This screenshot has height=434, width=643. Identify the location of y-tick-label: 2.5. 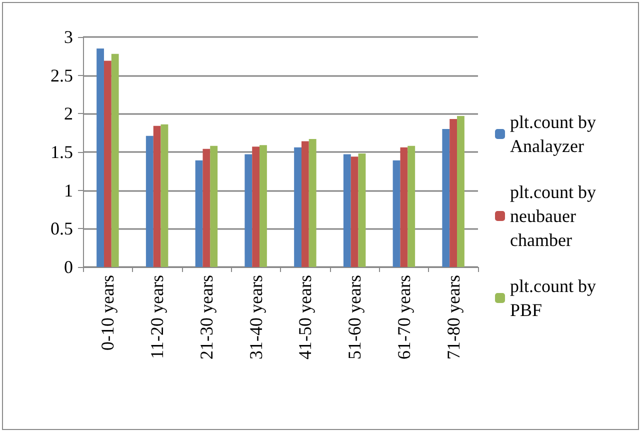
(61, 75).